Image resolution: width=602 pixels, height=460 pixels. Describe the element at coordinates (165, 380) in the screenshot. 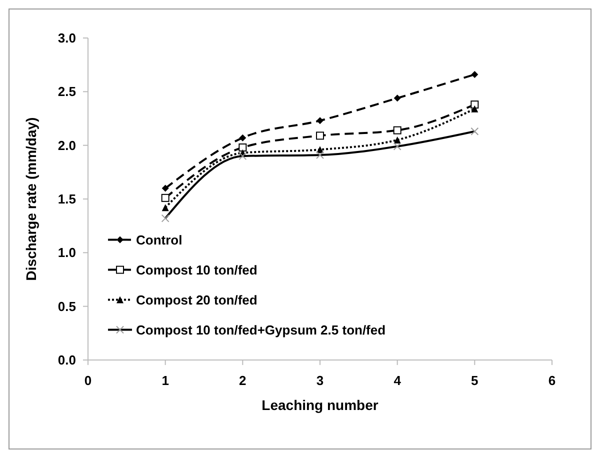

I see `x-tick-label: 1` at that location.